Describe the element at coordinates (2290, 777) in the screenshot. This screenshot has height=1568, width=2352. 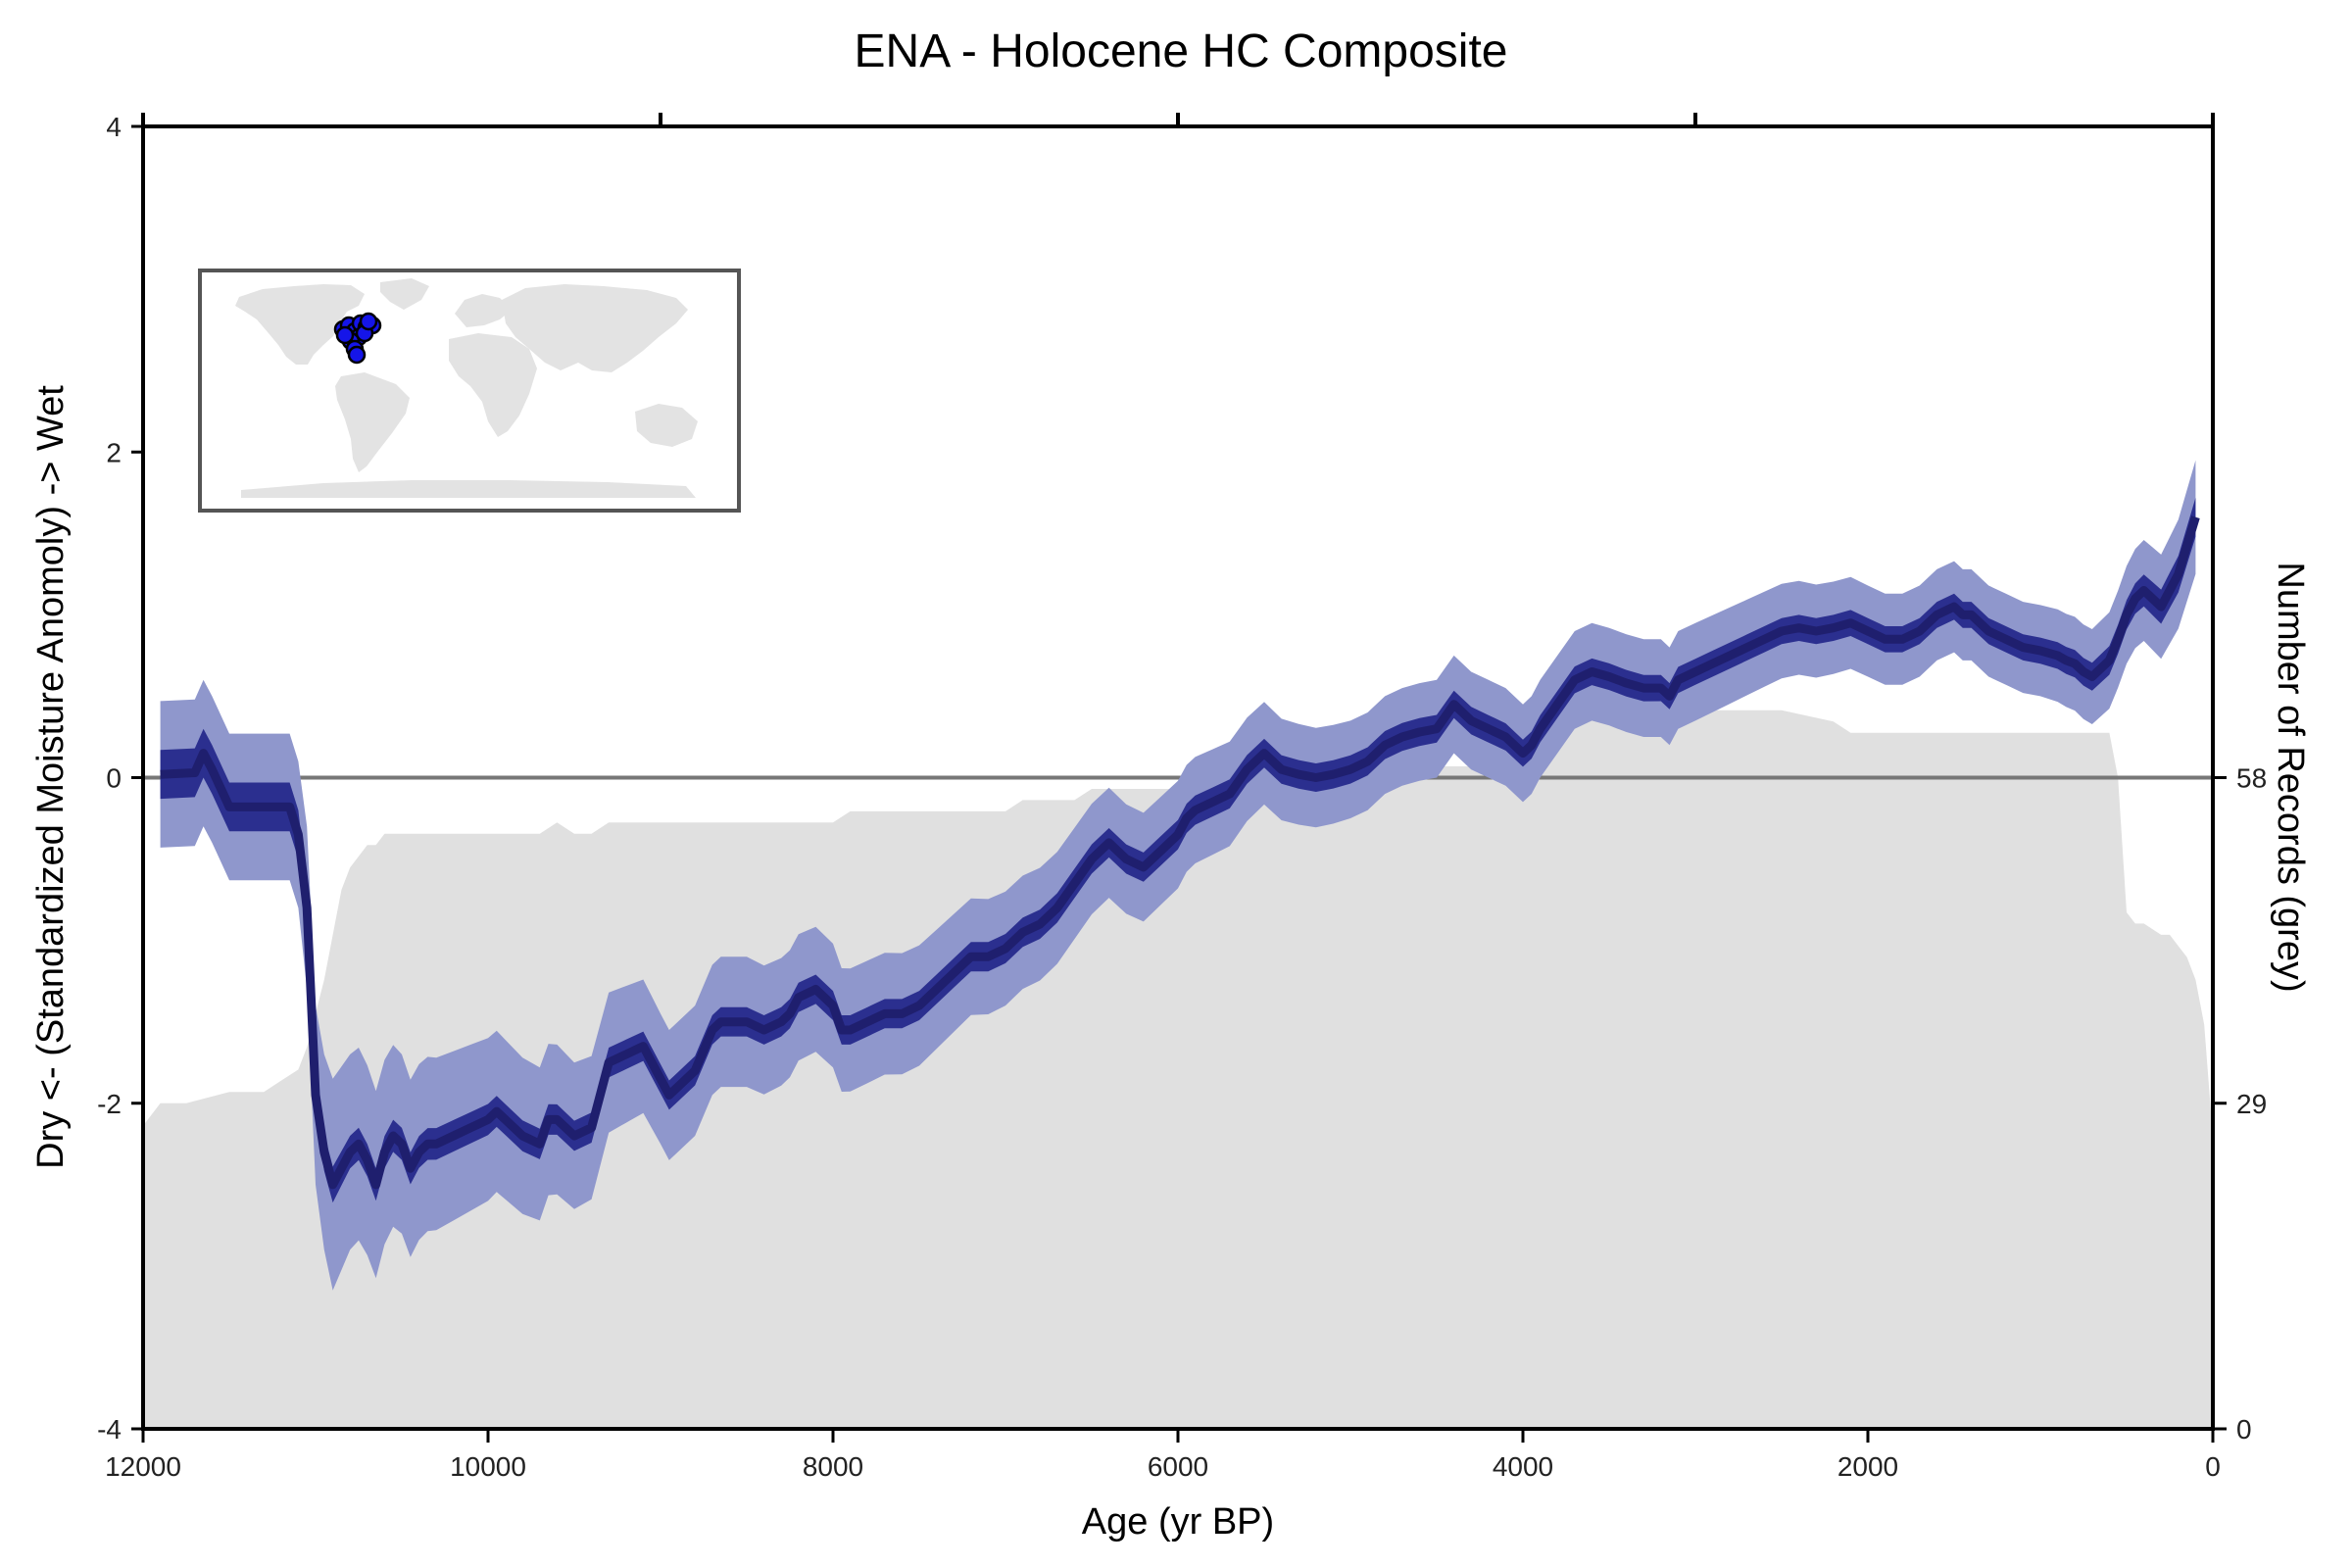
I see `y2-axis-label: Number of Records (grey)` at that location.